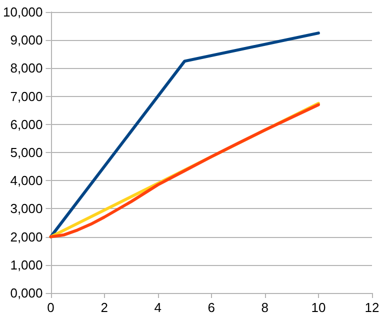  Describe the element at coordinates (26, 236) in the screenshot. I see `y-tick-label: 2,000` at that location.